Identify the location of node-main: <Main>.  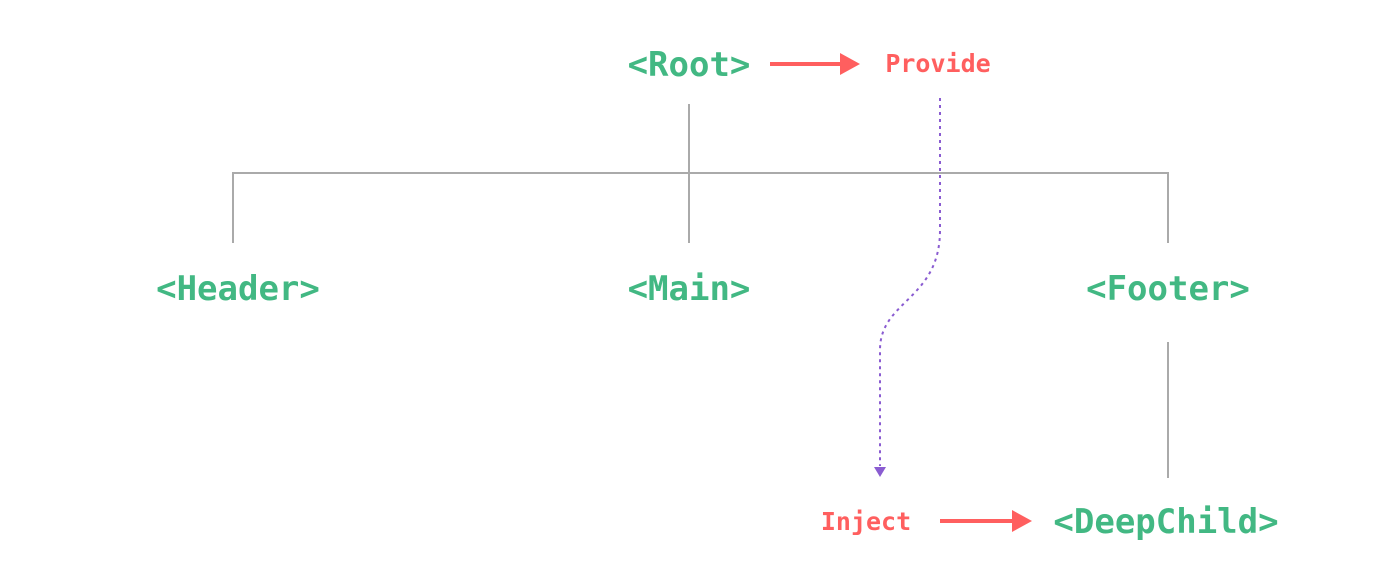
(689, 289).